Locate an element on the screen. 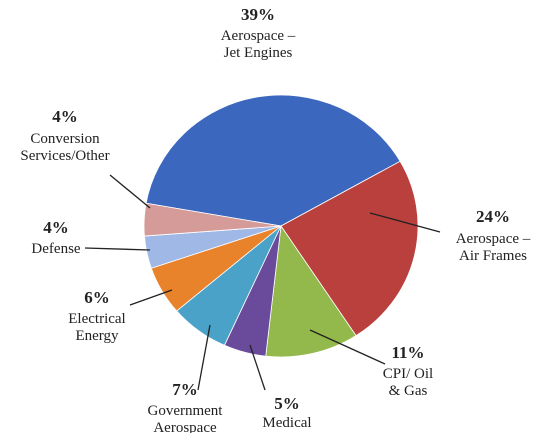 This screenshot has height=433, width=551. category-label: Government Aerospace is located at coordinates (186, 418).